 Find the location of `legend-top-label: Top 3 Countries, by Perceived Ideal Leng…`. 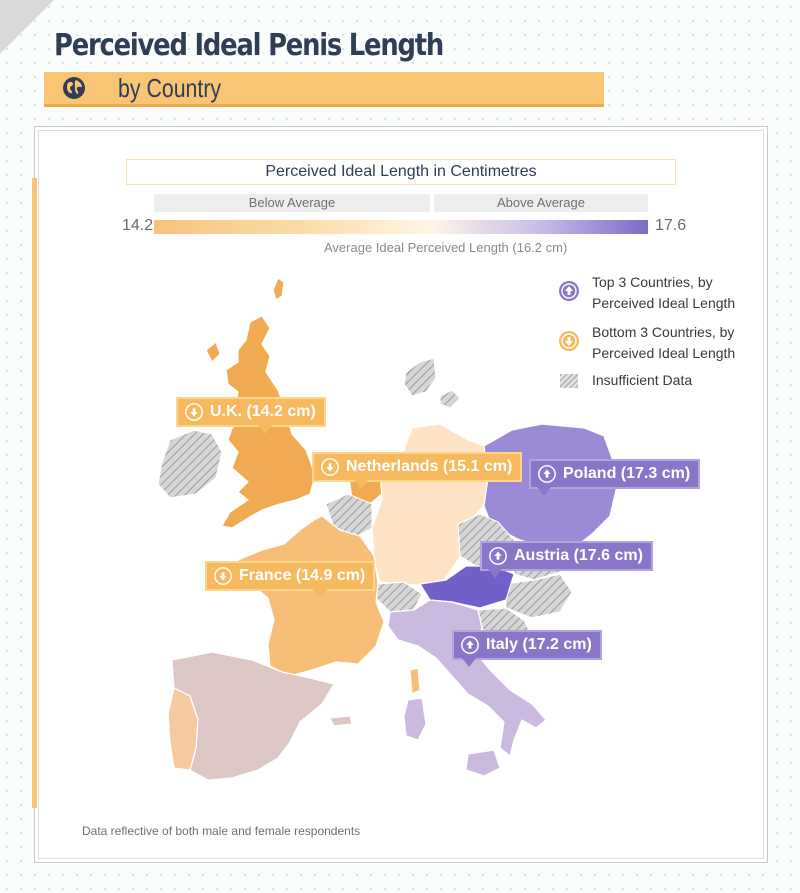

legend-top-label: Top 3 Countries, by Perceived Ideal Leng… is located at coordinates (664, 292).